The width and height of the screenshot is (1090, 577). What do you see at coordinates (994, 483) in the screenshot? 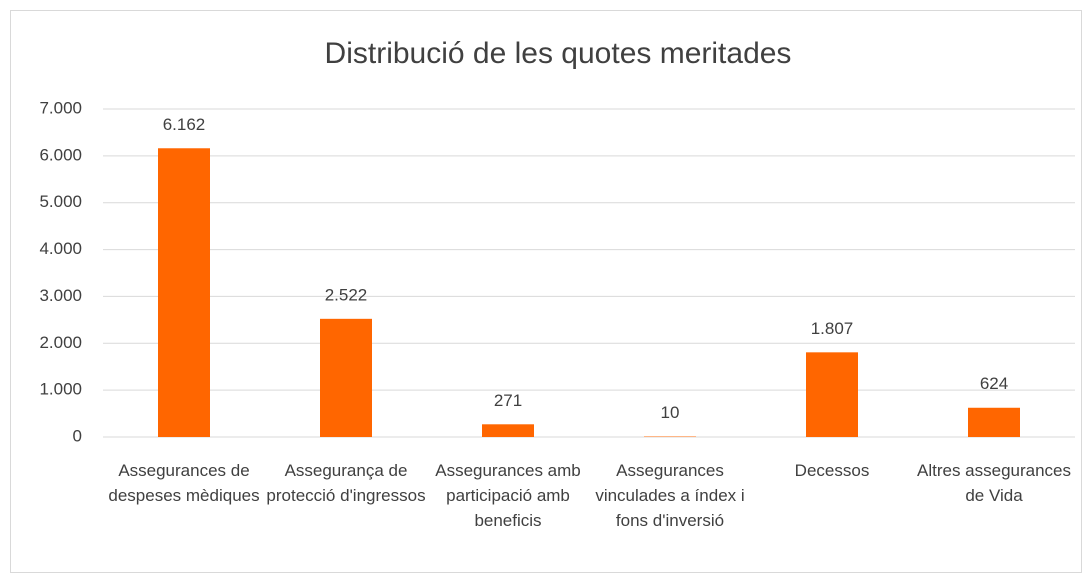
I see `x-tick-label: Altres assegurances de Vida` at bounding box center [994, 483].